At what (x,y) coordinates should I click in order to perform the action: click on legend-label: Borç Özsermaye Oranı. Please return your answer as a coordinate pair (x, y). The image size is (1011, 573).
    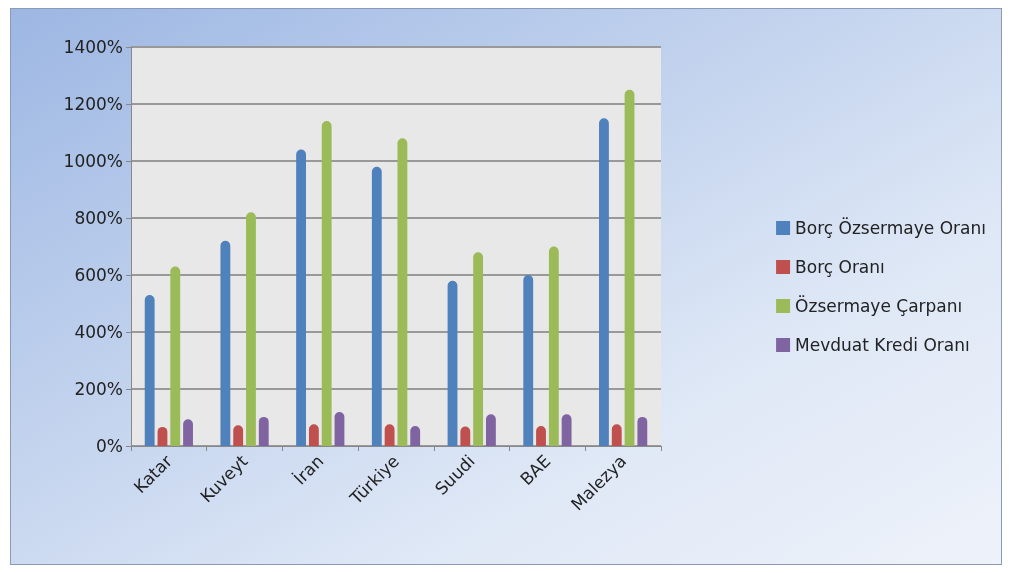
    Looking at the image, I should click on (891, 227).